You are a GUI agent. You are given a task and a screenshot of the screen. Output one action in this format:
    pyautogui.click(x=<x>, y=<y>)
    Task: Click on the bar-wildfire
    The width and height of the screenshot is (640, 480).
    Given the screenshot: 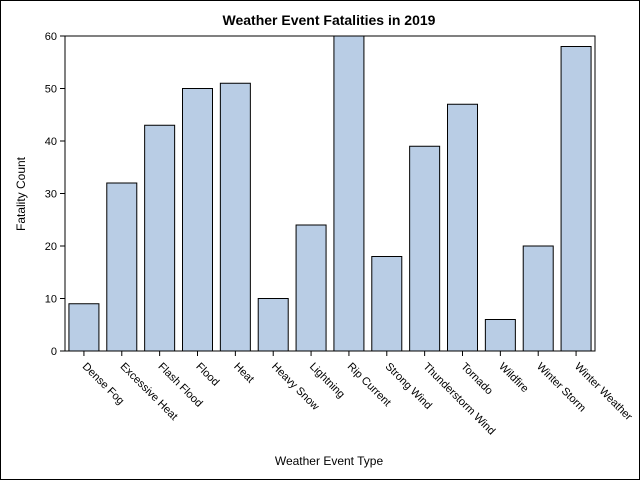 What is the action you would take?
    pyautogui.click(x=500, y=335)
    